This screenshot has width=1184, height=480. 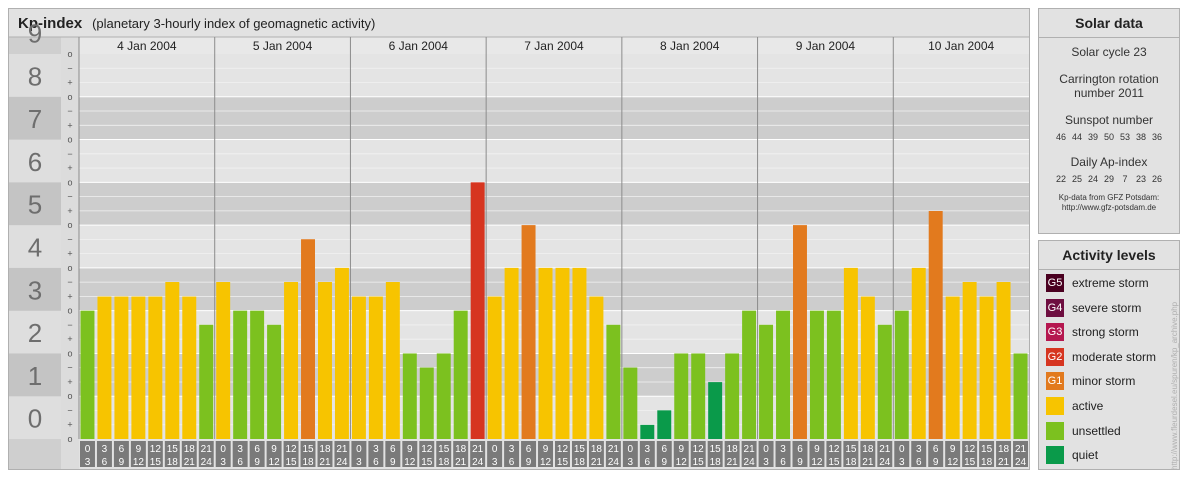 I want to click on activity-level-swatch: G4, so click(x=1055, y=308).